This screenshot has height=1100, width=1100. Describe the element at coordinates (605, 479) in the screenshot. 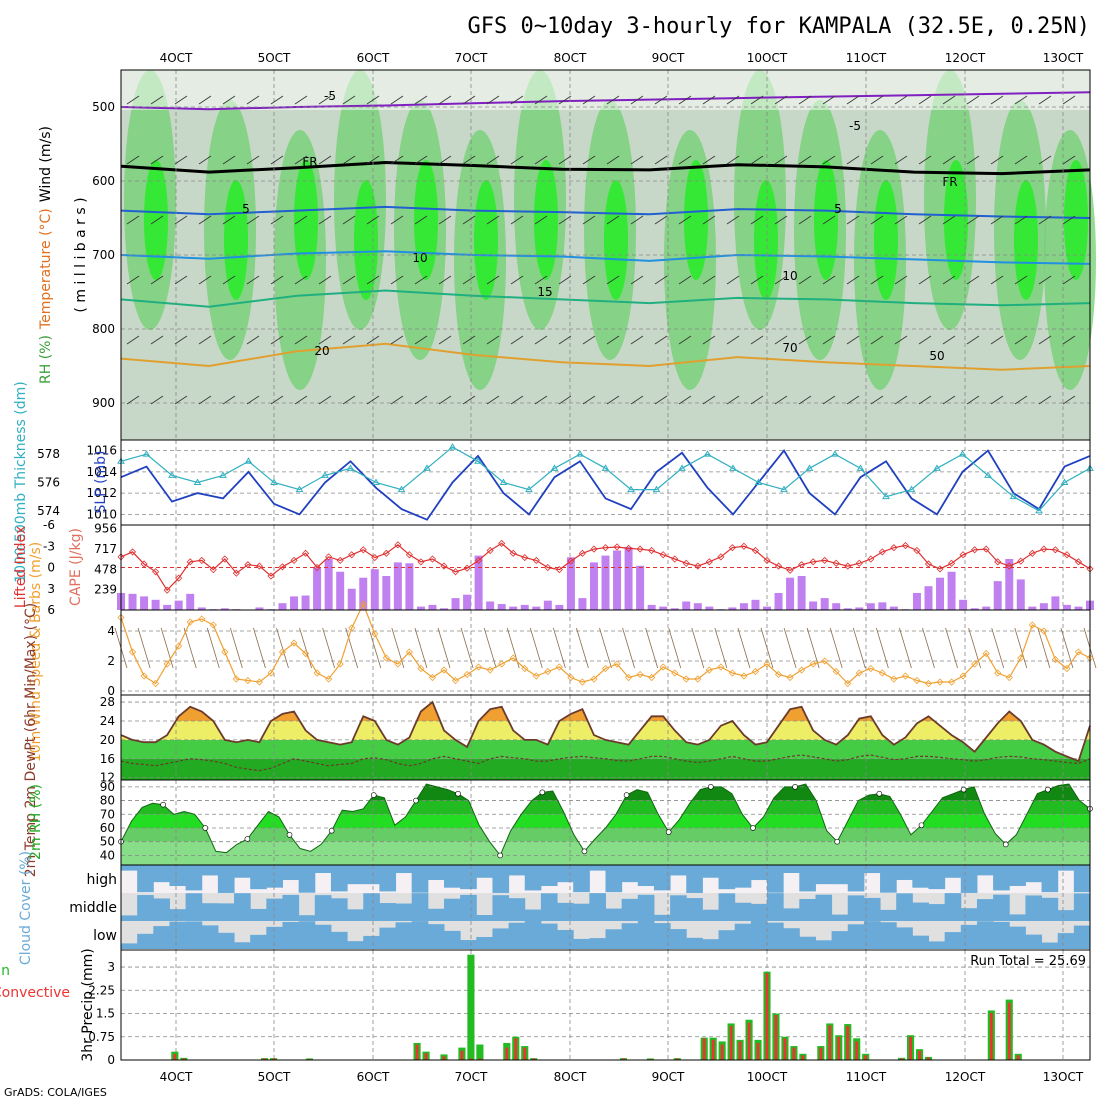

I see `thickness-line` at that location.